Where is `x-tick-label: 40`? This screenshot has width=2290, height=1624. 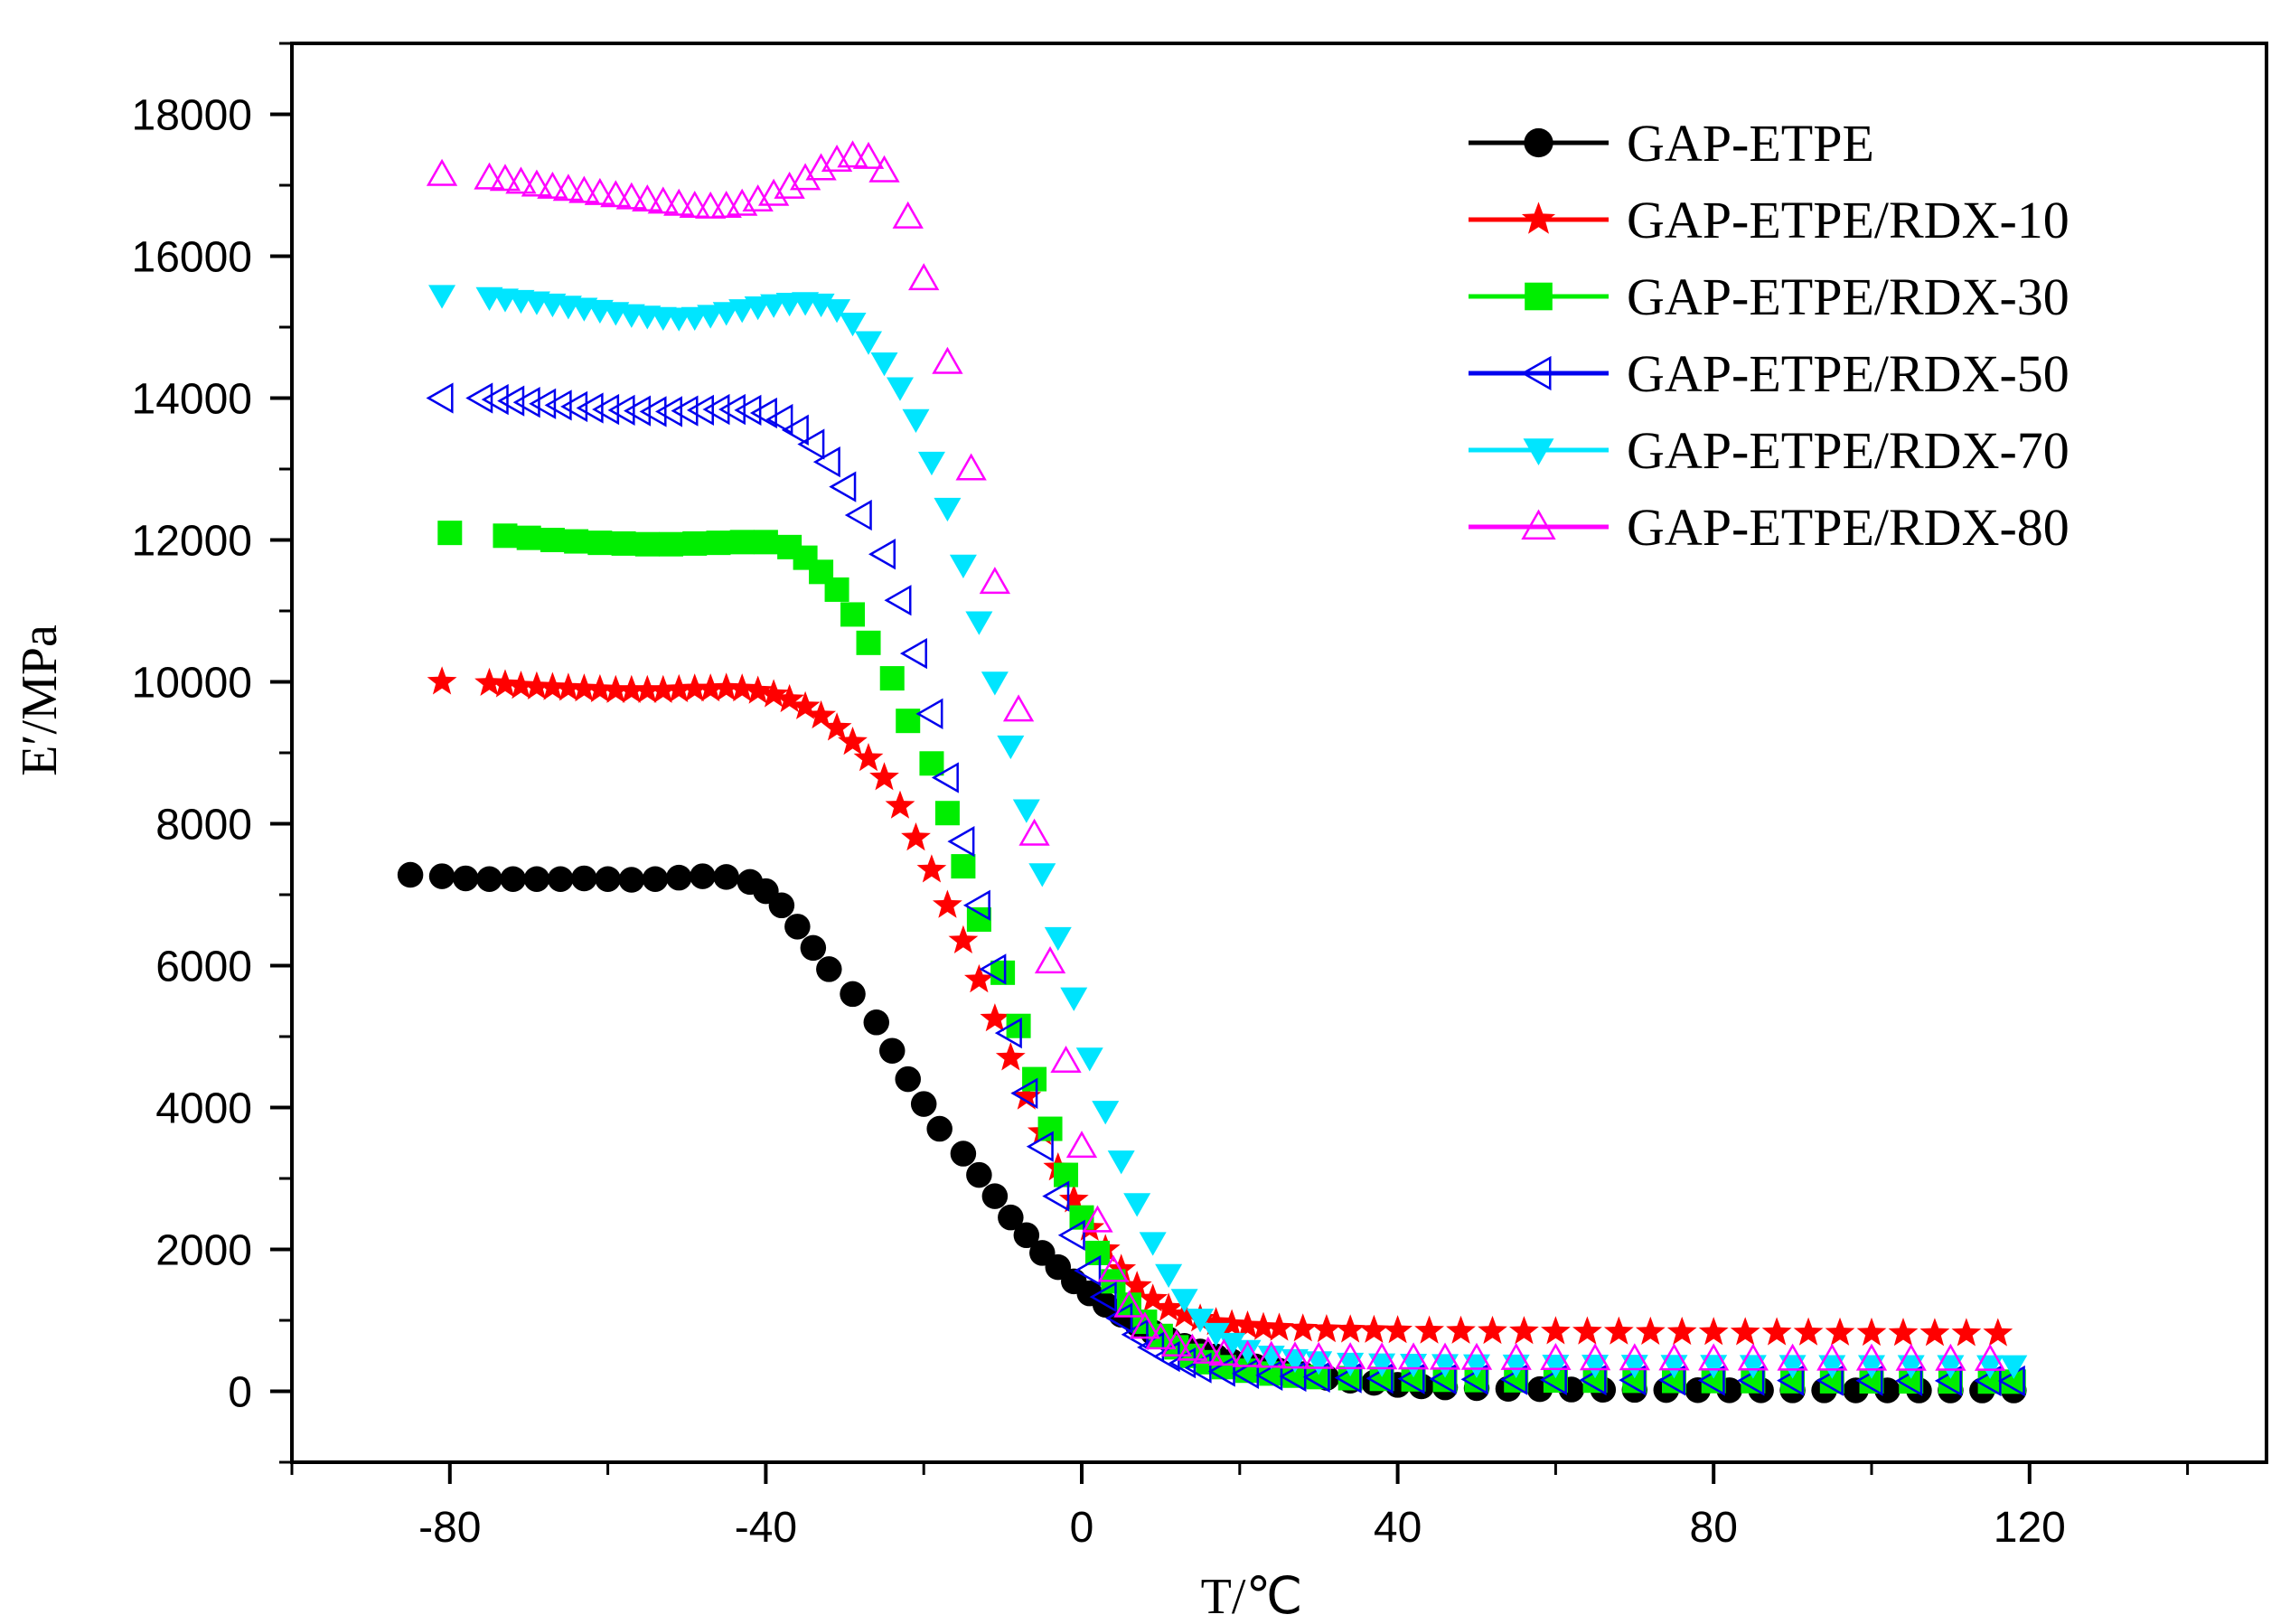
x-tick-label: 40 is located at coordinates (1398, 1528).